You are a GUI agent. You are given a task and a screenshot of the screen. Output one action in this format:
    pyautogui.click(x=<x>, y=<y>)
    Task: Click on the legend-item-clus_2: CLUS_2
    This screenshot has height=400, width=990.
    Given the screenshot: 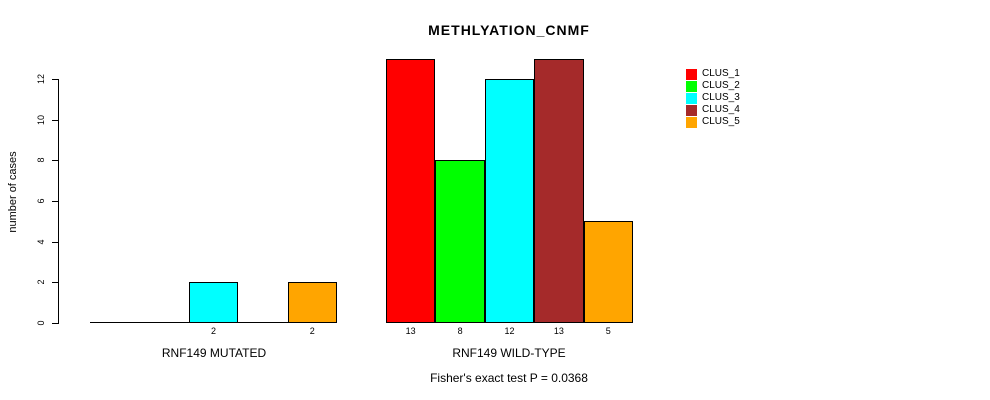 What is the action you would take?
    pyautogui.click(x=713, y=86)
    